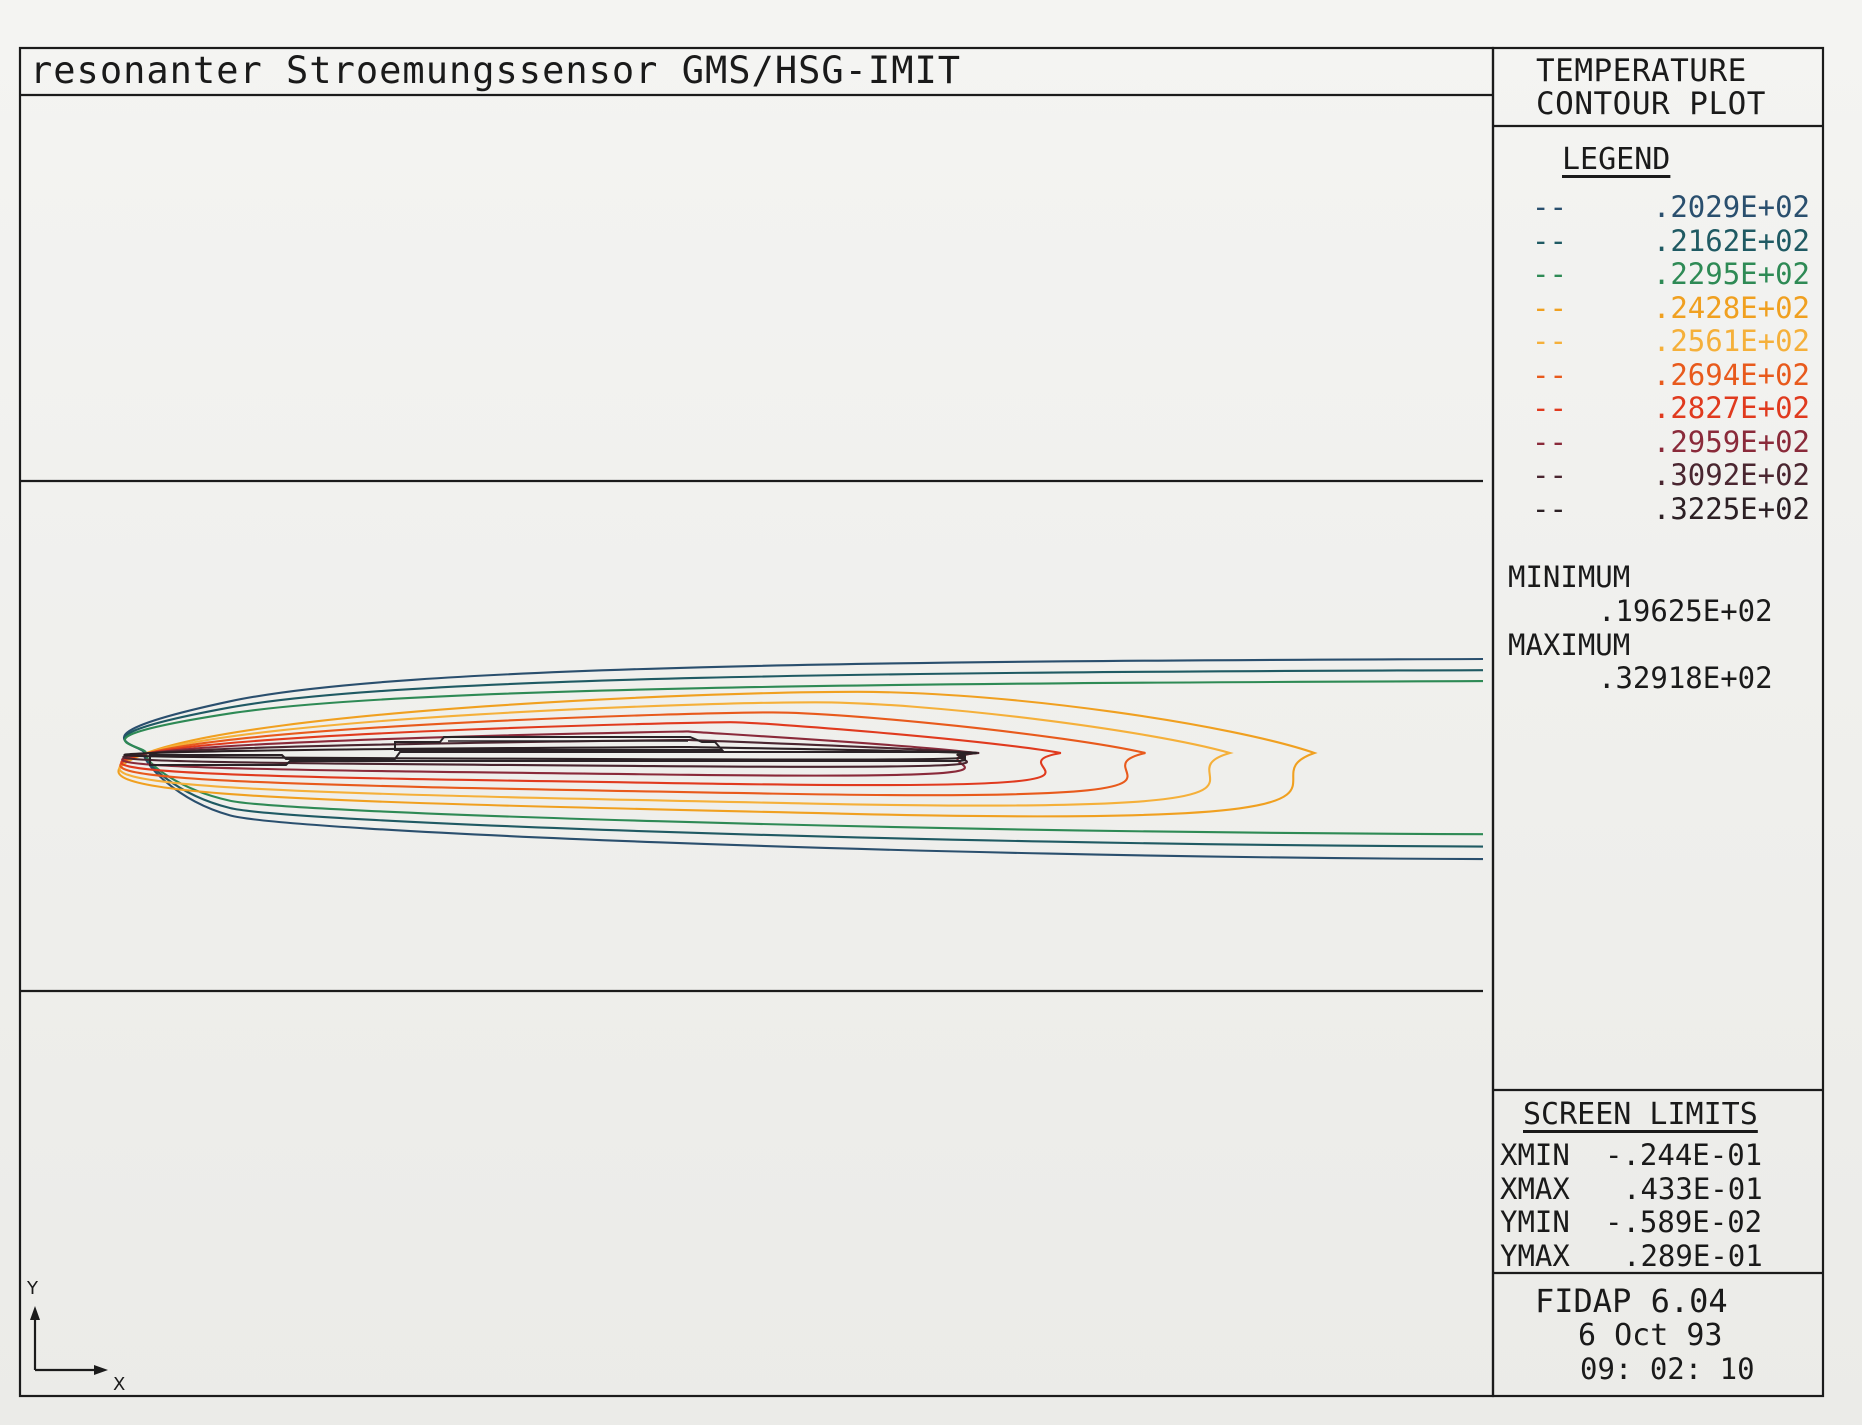 This screenshot has height=1425, width=1862. I want to click on legend-entry: -- .2295E+02, so click(1677, 274).